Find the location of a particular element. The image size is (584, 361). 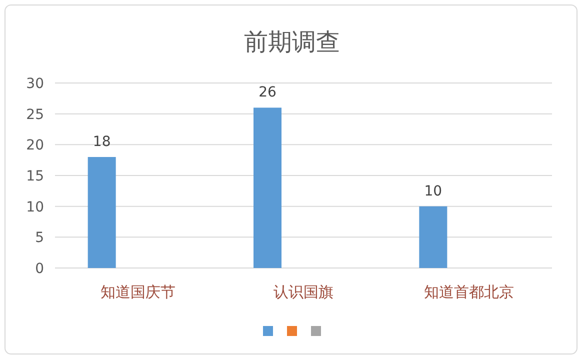

x-tick-label: 知道首都北京 is located at coordinates (469, 292).